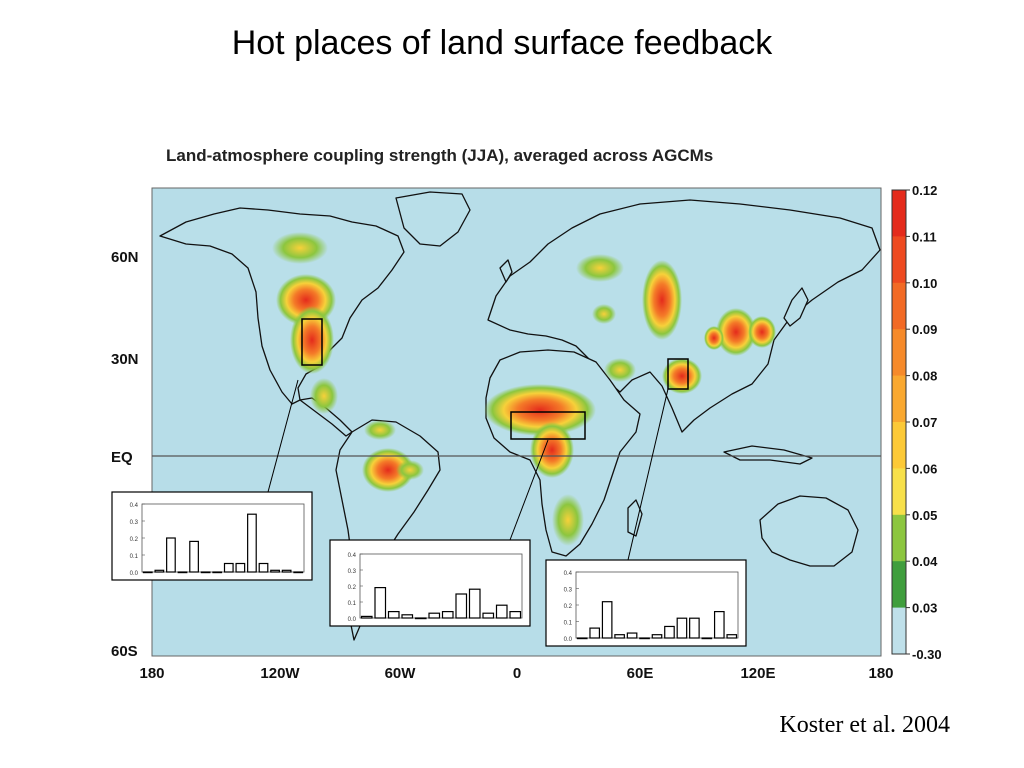  Describe the element at coordinates (529, 490) in the screenshot. I see `pointer-line-sahel` at that location.